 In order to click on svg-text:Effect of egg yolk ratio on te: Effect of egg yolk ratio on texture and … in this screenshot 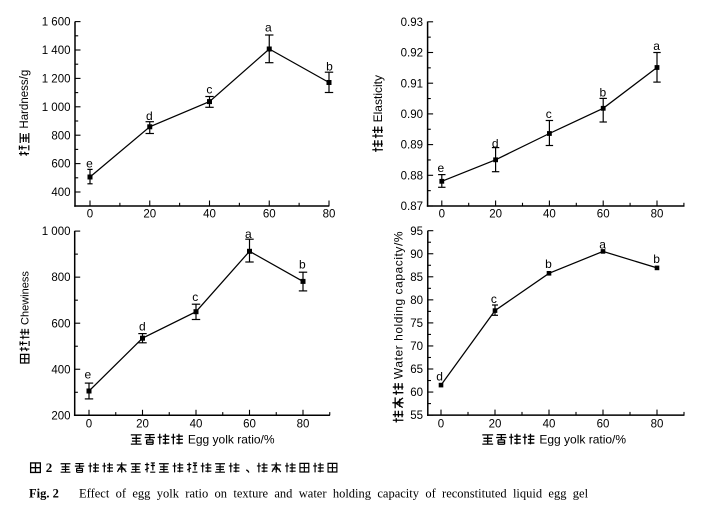, I will do `click(334, 494)`.